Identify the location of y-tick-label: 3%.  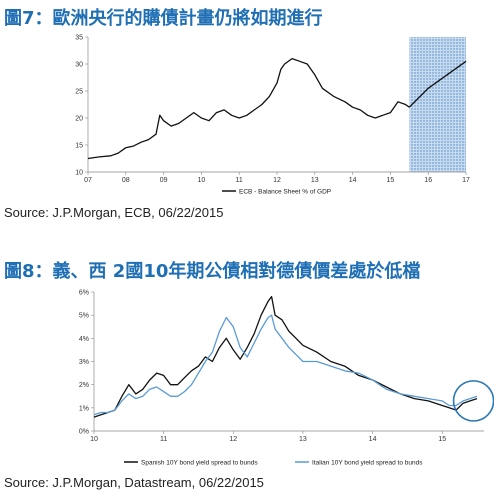
(84, 362).